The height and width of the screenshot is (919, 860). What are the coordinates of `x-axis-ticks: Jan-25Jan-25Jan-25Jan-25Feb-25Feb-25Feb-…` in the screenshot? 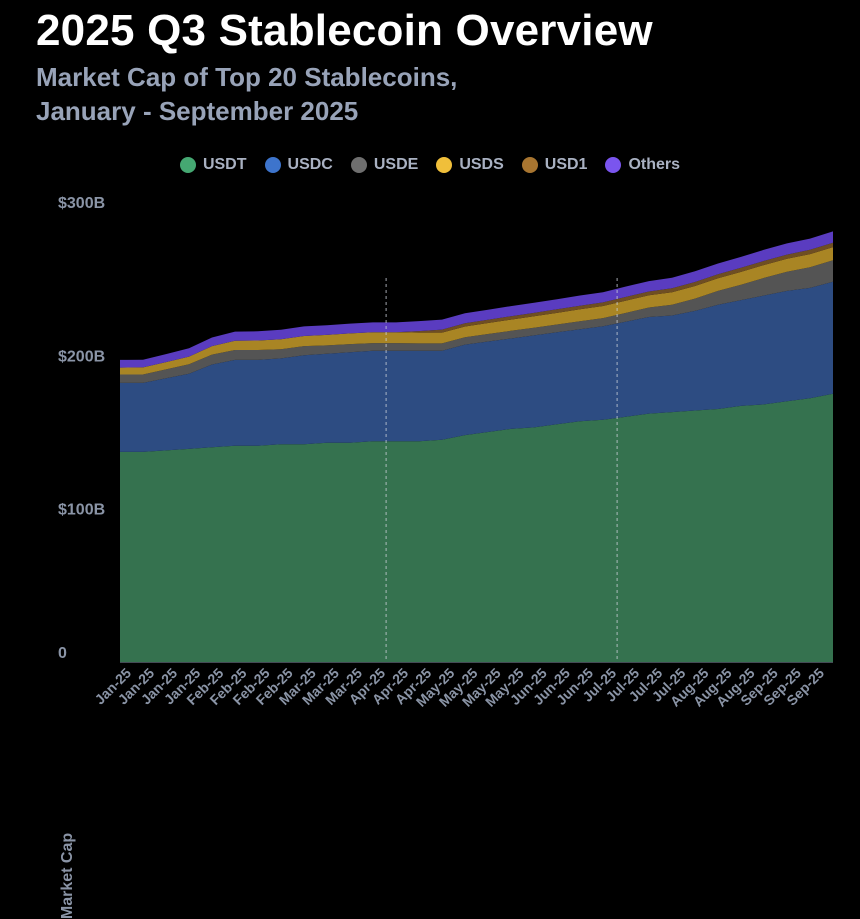 It's located at (459, 687).